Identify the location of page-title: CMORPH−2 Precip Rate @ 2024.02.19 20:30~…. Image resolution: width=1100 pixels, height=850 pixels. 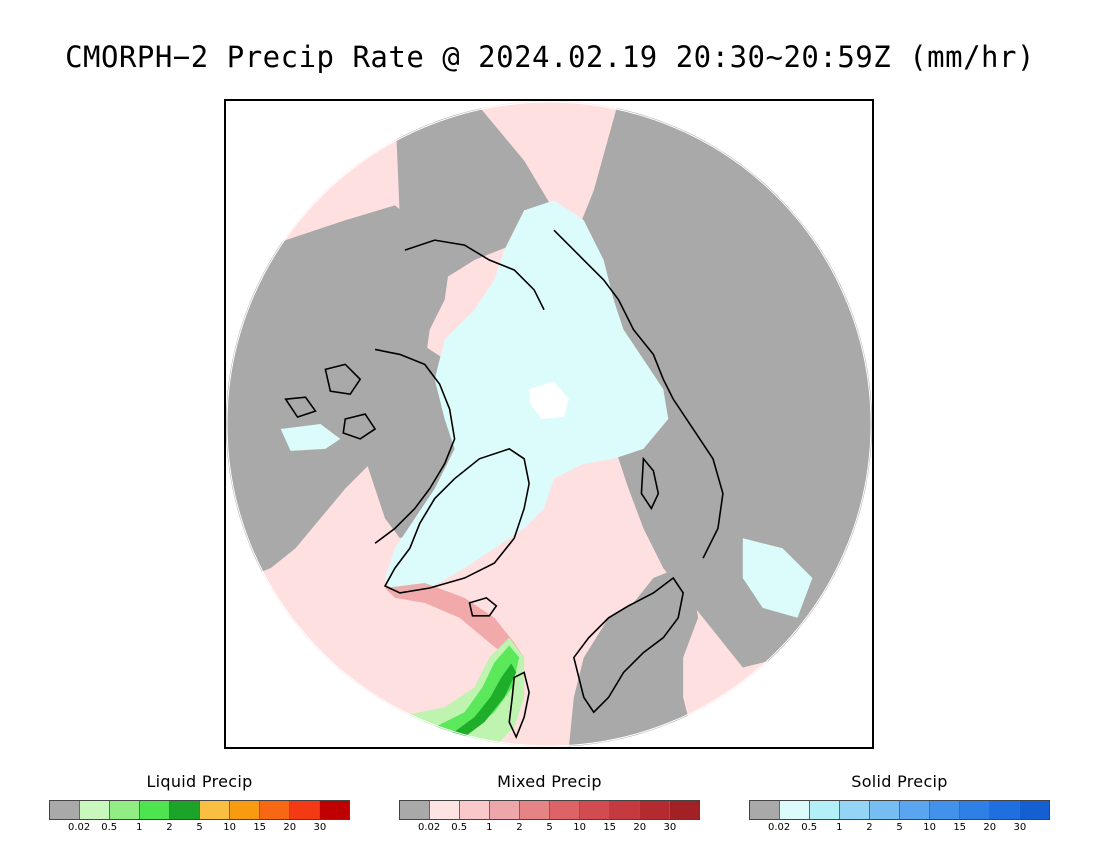
(550, 57).